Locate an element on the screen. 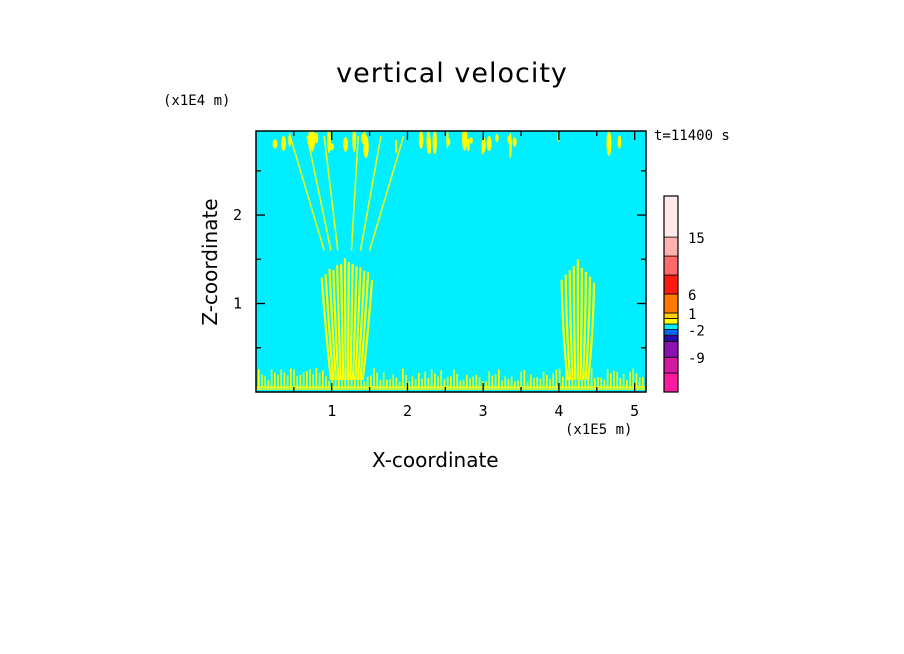  z-axis-unit: (x1E4 m) is located at coordinates (197, 101).